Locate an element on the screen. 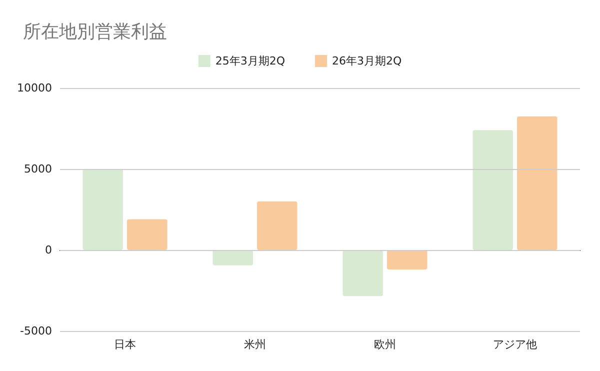 This screenshot has height=371, width=600. chart-title: 所在地別営業利益 is located at coordinates (95, 32).